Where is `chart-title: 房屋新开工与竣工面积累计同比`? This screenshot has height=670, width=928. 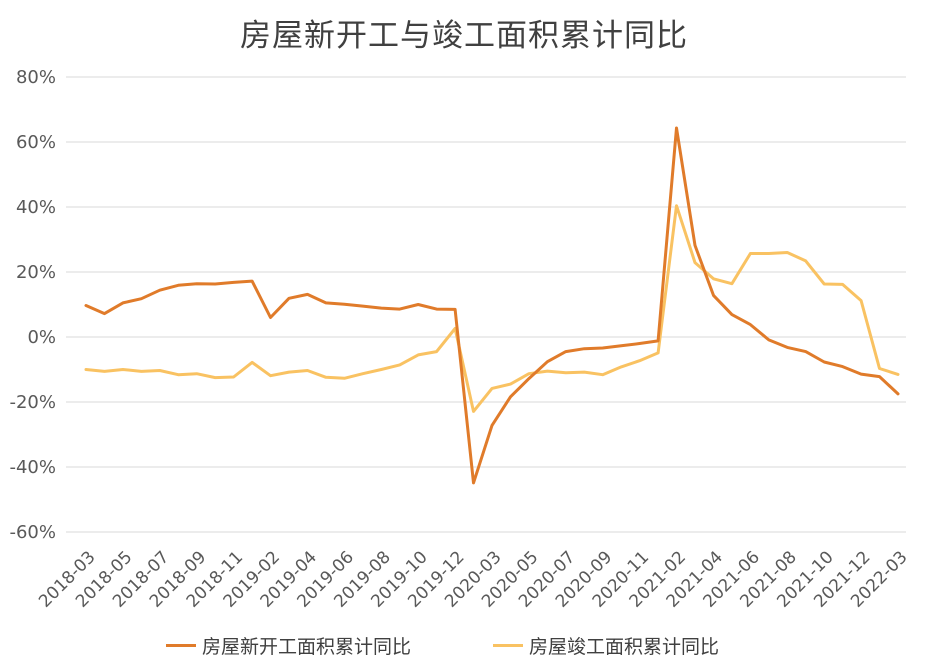
chart-title: 房屋新开工与竣工面积累计同比 is located at coordinates (464, 36).